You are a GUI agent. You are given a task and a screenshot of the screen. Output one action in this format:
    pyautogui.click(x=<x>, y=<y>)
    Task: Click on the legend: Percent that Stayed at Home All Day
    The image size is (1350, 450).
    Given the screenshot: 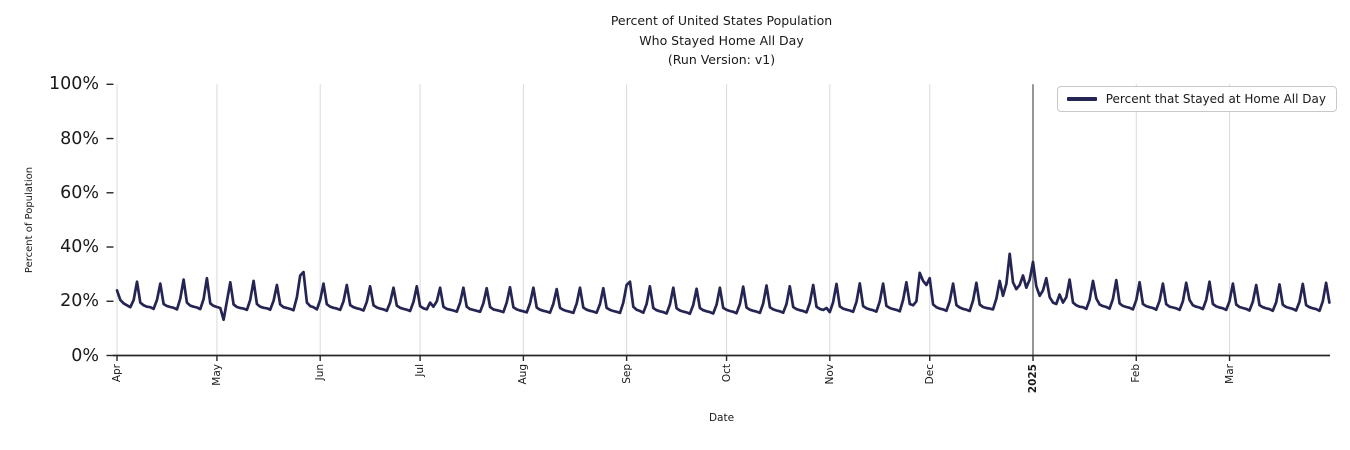 What is the action you would take?
    pyautogui.click(x=1196, y=99)
    